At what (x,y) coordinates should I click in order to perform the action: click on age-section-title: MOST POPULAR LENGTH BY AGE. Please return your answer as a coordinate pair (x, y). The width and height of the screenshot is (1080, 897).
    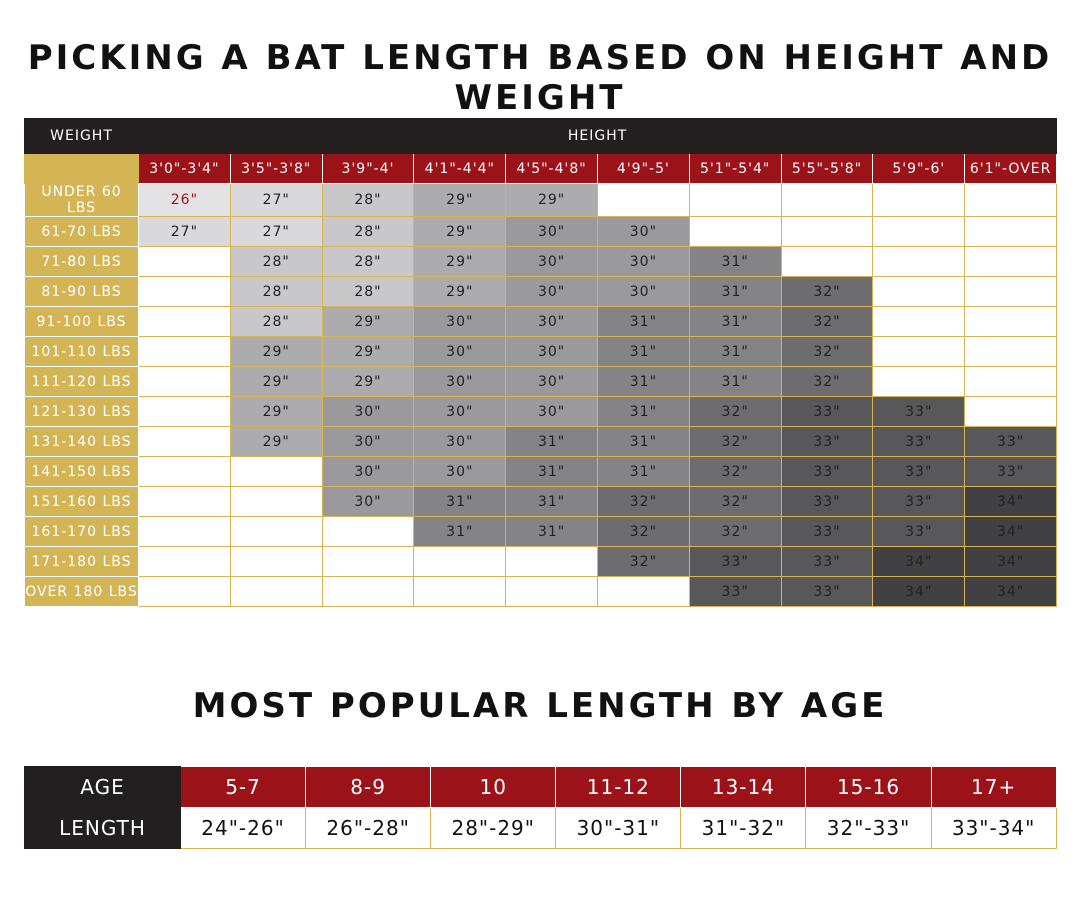
    Looking at the image, I should click on (540, 706).